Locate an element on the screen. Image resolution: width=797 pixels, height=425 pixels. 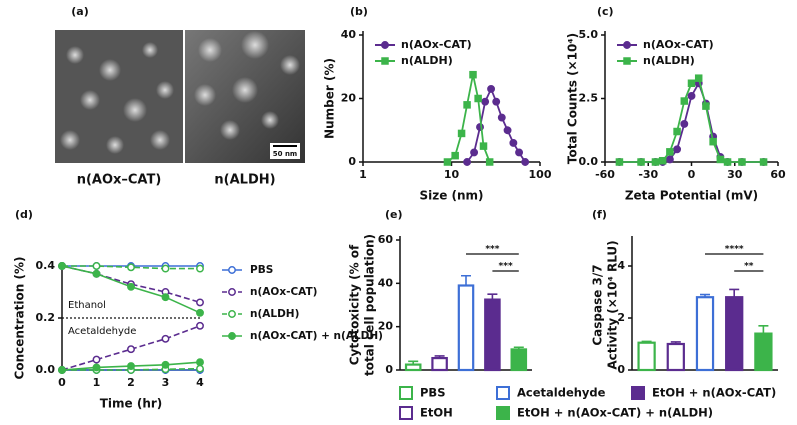
x-tick-label: 10 is located at coordinates (452, 174).